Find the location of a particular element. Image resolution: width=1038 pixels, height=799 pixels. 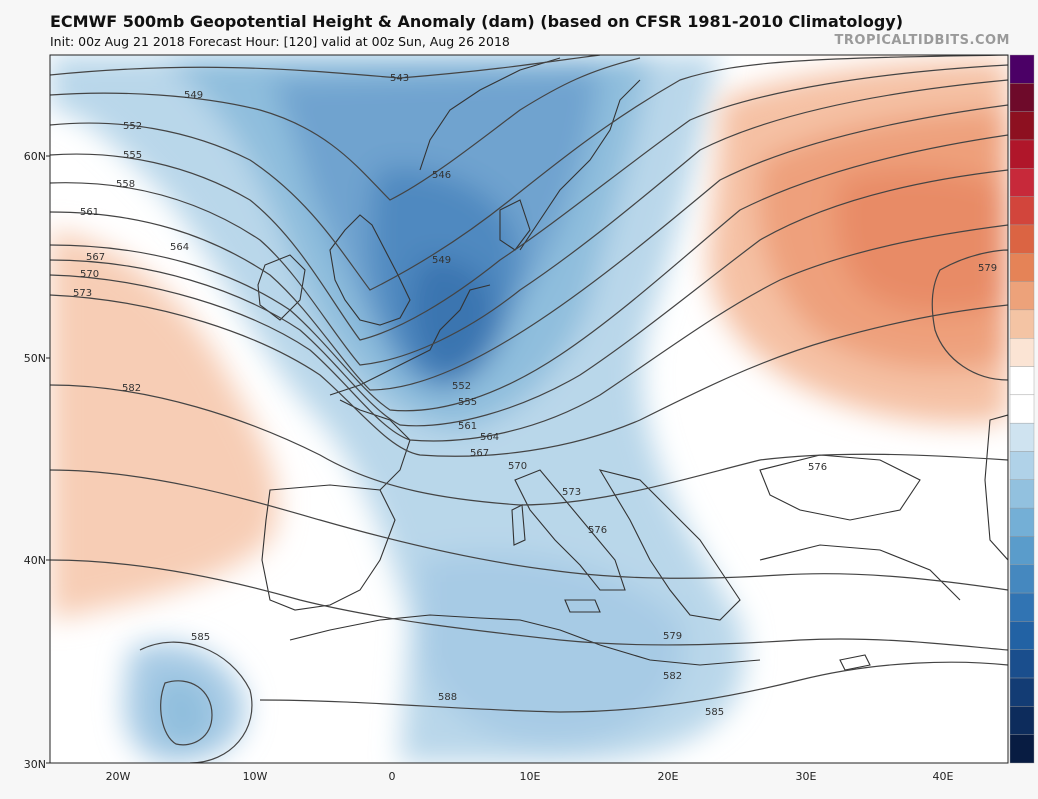

lon-label-20e: 20E is located at coordinates (668, 776).